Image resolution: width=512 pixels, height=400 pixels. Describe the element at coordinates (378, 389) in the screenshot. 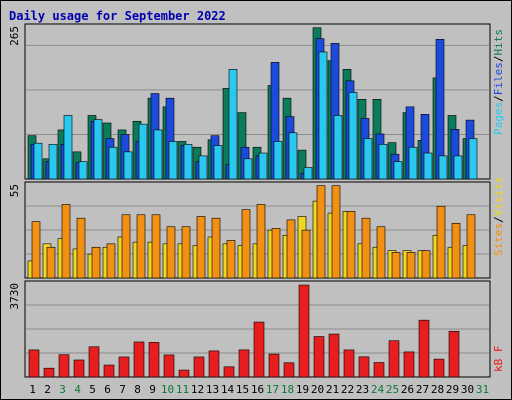

I see `x-tick-label: 24` at that location.